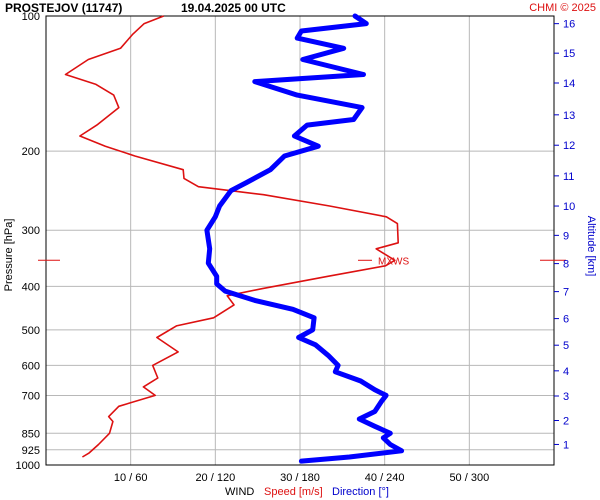  Describe the element at coordinates (28, 466) in the screenshot. I see `pressure-tick-label: 1000` at that location.